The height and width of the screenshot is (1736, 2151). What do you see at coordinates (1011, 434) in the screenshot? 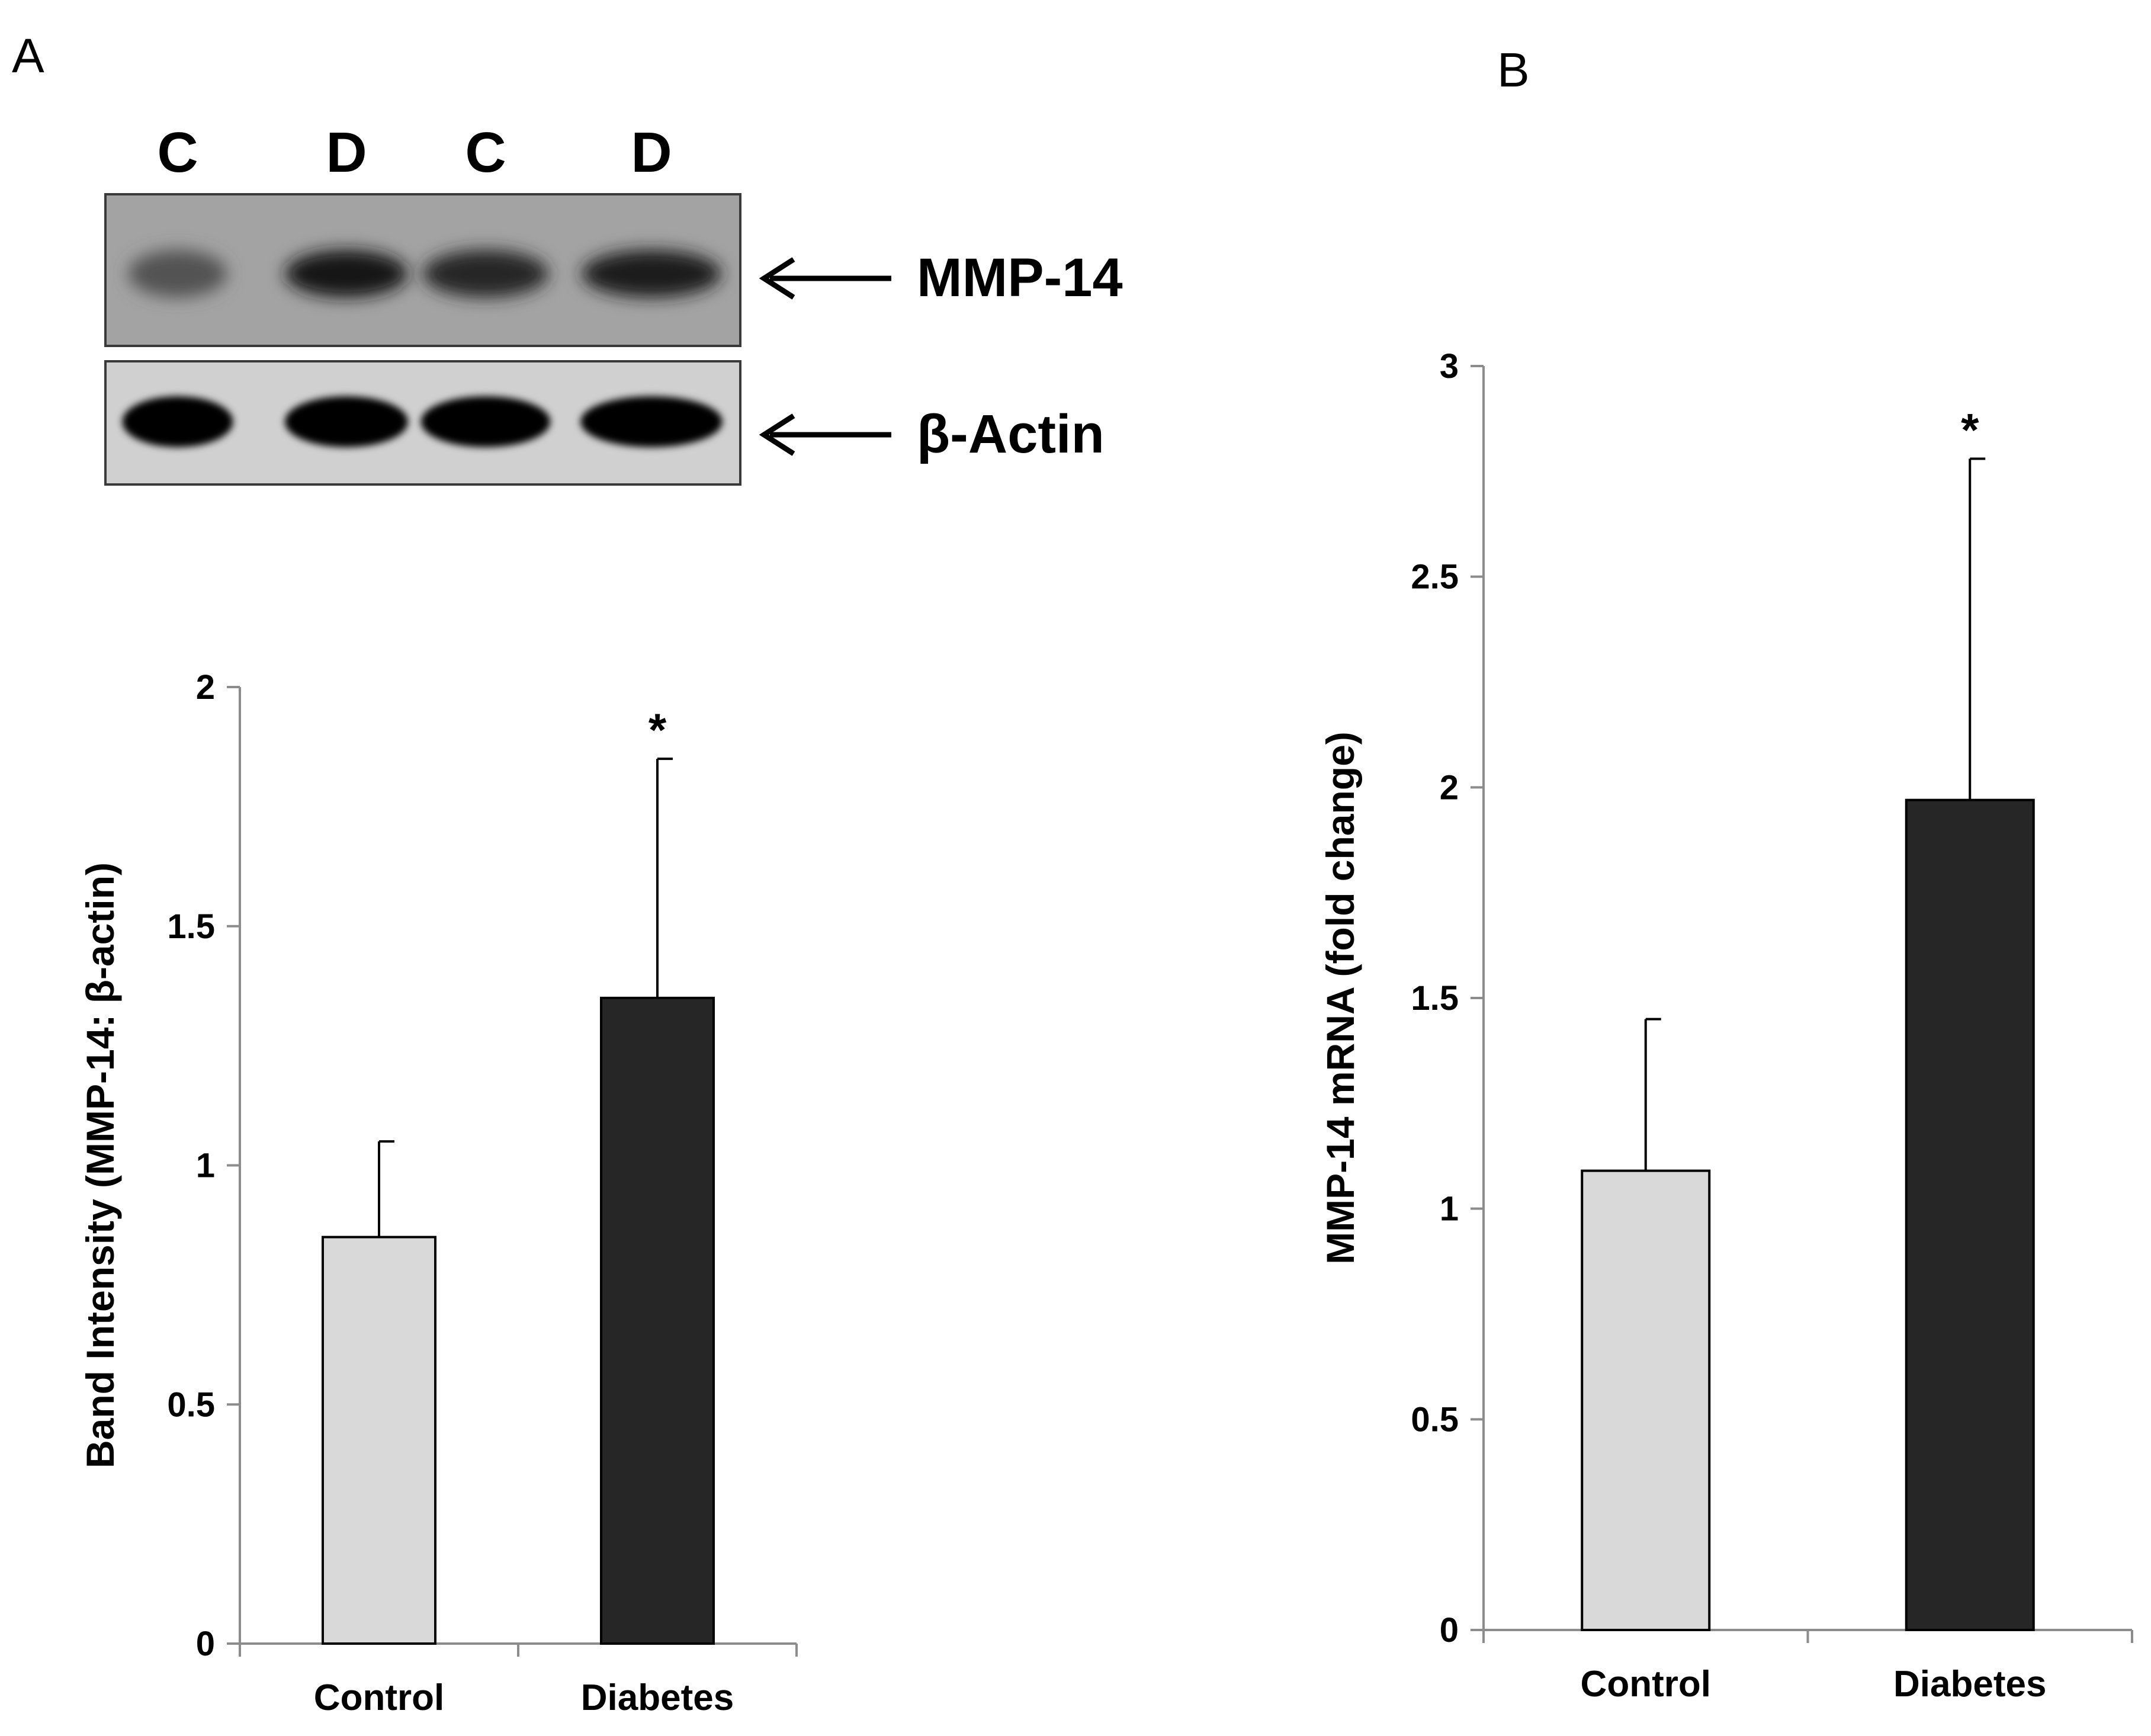
I see `band-label: β-Actin` at bounding box center [1011, 434].